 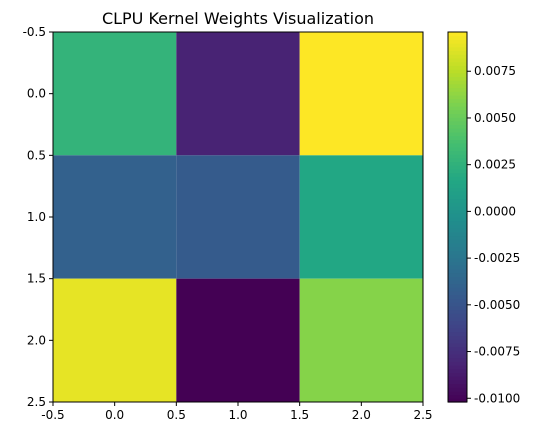 I want to click on colorbar-tick-label: 0.0000, so click(x=495, y=211).